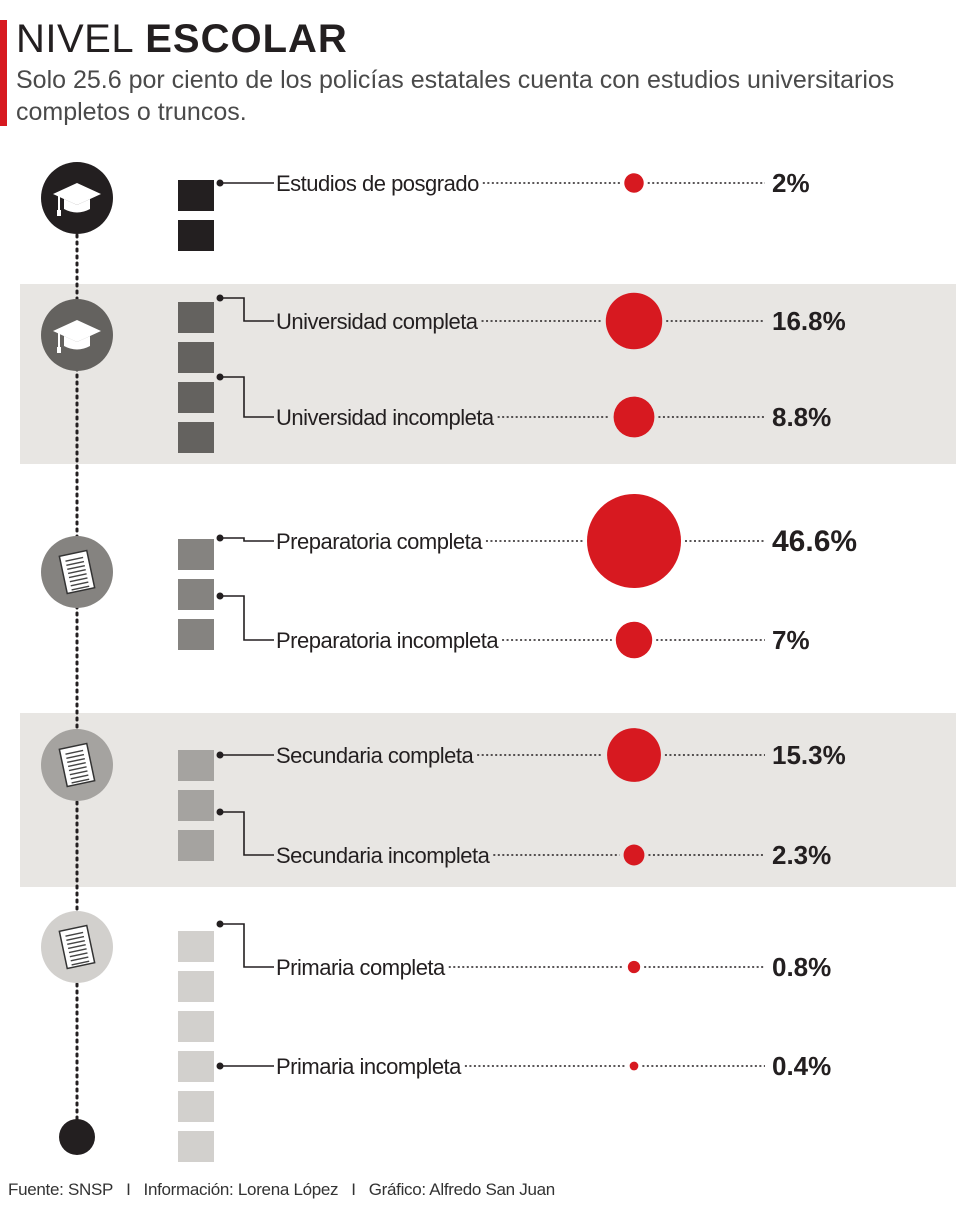 Image resolution: width=958 pixels, height=1209 pixels. Describe the element at coordinates (3, 73) in the screenshot. I see `accent-bar` at that location.